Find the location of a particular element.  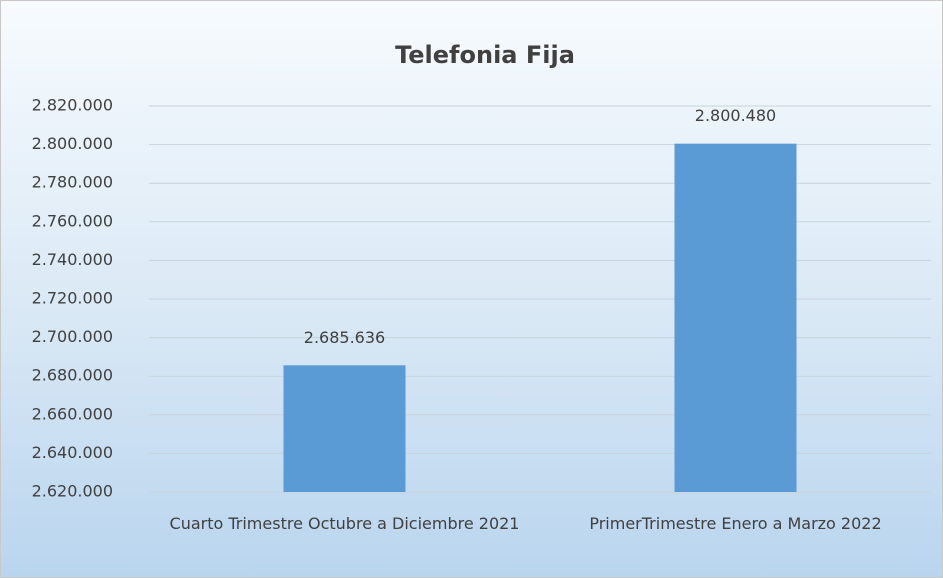

y-tick-label: 2.700.000 is located at coordinates (72, 336).